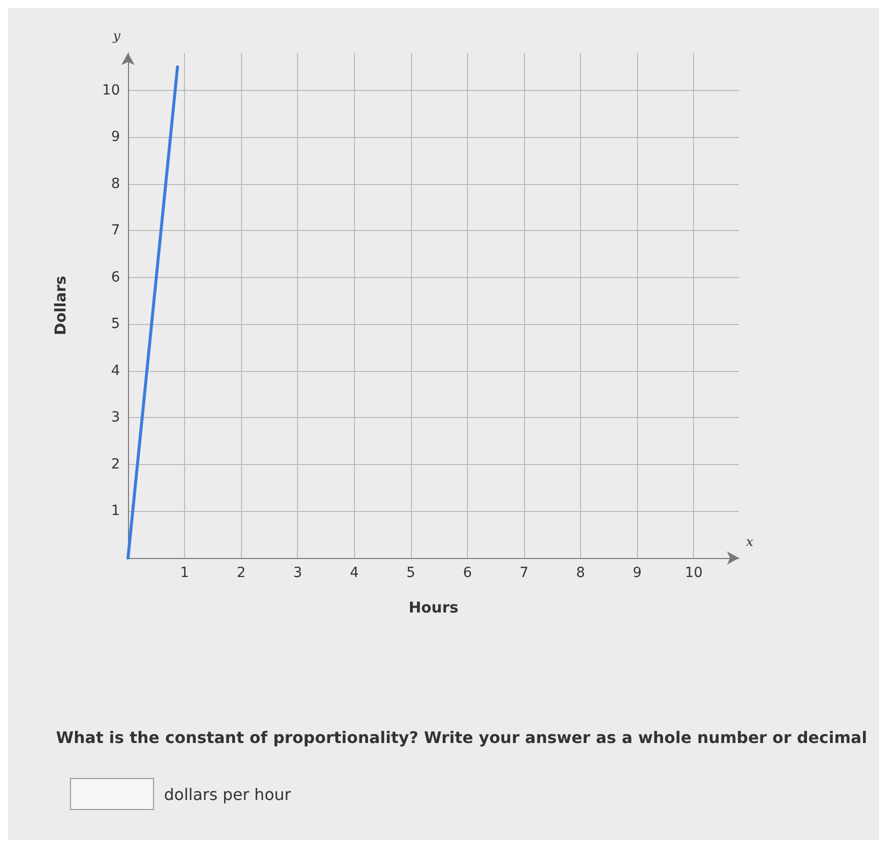 The width and height of the screenshot is (887, 848). What do you see at coordinates (115, 370) in the screenshot?
I see `y-tick-label: 4` at bounding box center [115, 370].